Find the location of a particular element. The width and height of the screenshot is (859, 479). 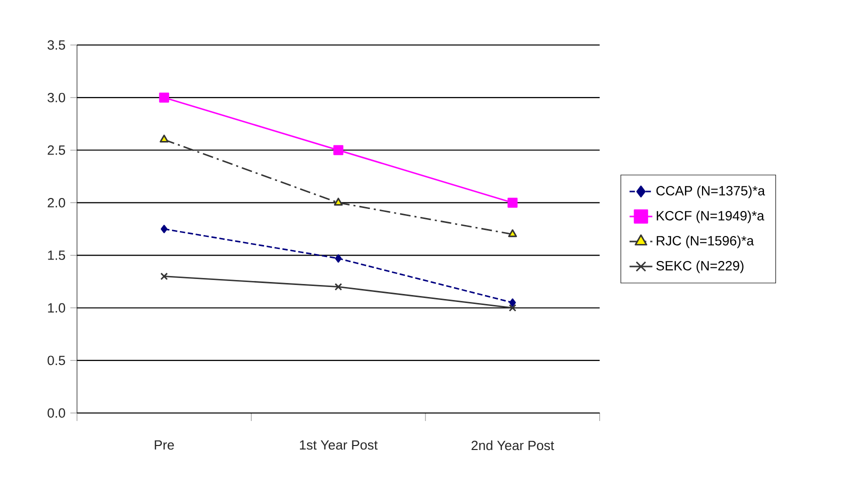

legend-label: KCCF (N=1949)*a is located at coordinates (710, 217).